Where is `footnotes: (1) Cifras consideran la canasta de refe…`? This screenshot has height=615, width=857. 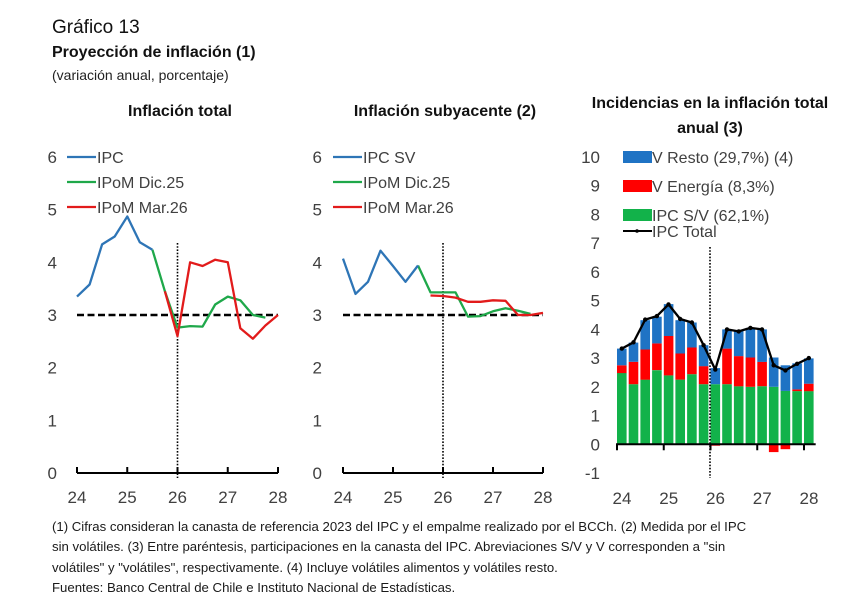
footnotes: (1) Cifras consideran la canasta de refe… is located at coordinates (447, 557).